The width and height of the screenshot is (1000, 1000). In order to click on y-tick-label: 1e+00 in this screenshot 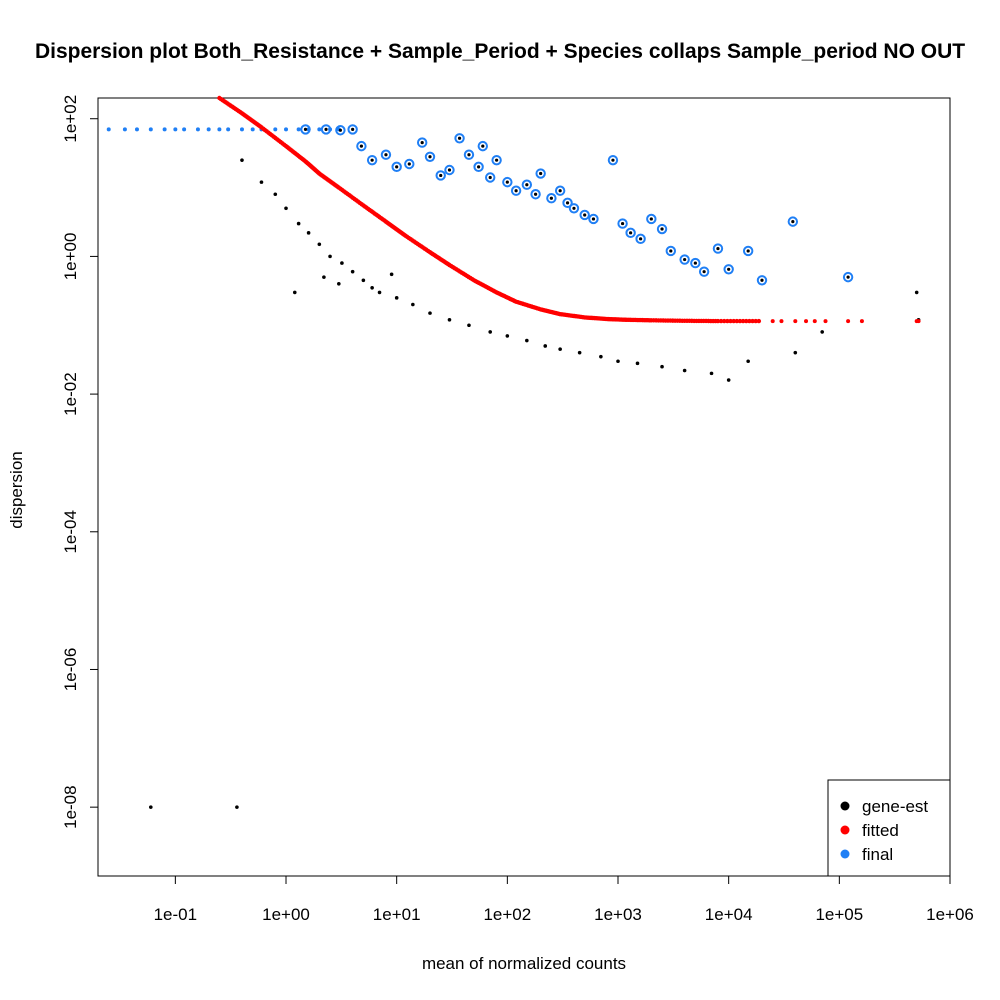, I will do `click(70, 257)`.